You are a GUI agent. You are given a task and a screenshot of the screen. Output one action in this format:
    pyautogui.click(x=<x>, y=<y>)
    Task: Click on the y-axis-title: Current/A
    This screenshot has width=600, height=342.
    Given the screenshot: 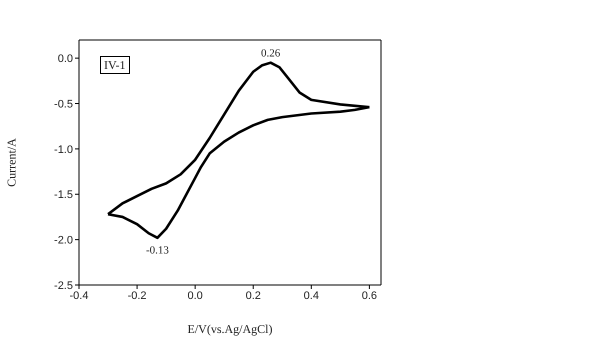 What is the action you would take?
    pyautogui.click(x=11, y=162)
    